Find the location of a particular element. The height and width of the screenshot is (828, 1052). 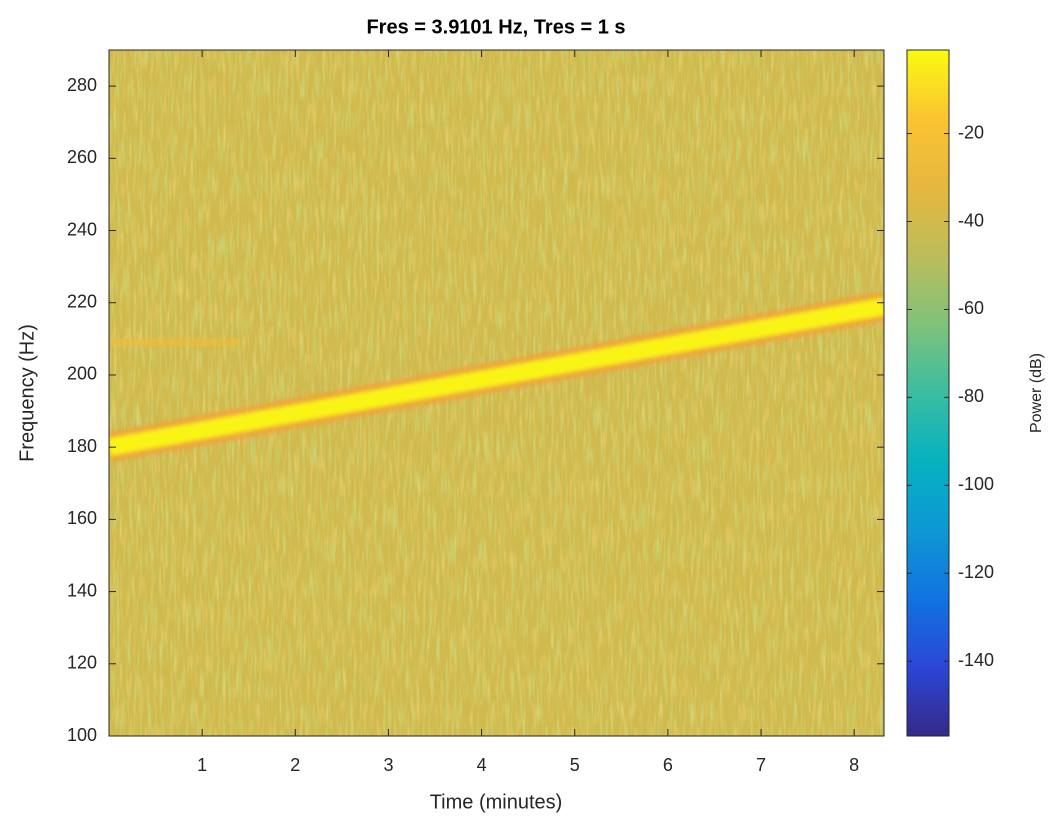

colorbar-tick-label: -140 is located at coordinates (976, 660).